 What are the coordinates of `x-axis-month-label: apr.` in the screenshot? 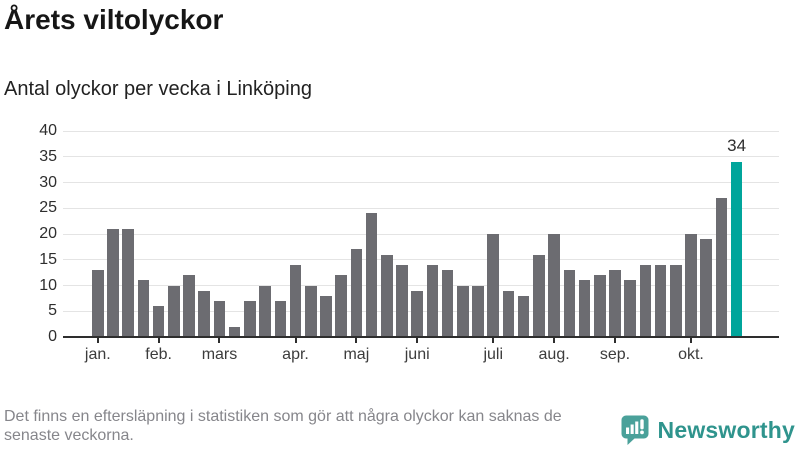 It's located at (295, 354).